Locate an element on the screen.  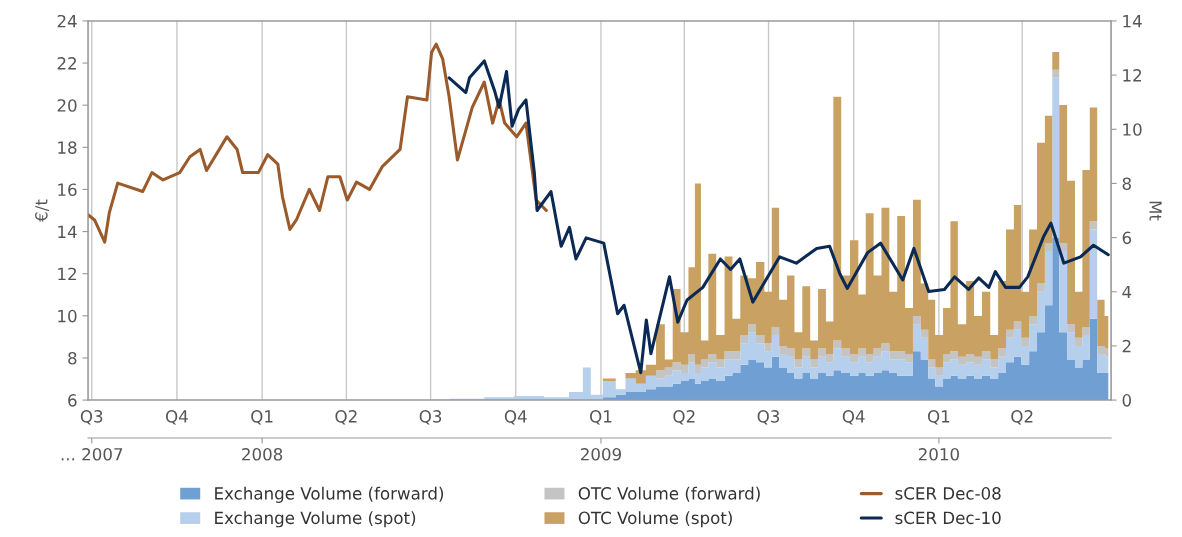
y2-tick-label: 12 is located at coordinates (1132, 75).